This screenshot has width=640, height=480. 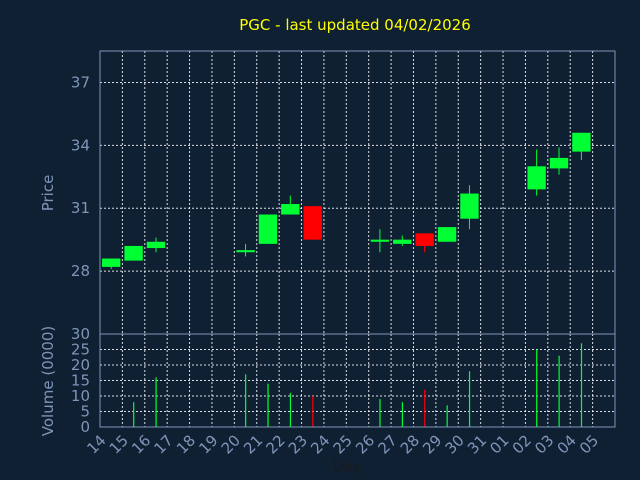 What do you see at coordinates (85, 427) in the screenshot?
I see `volume-y-tick-label: 0` at bounding box center [85, 427].